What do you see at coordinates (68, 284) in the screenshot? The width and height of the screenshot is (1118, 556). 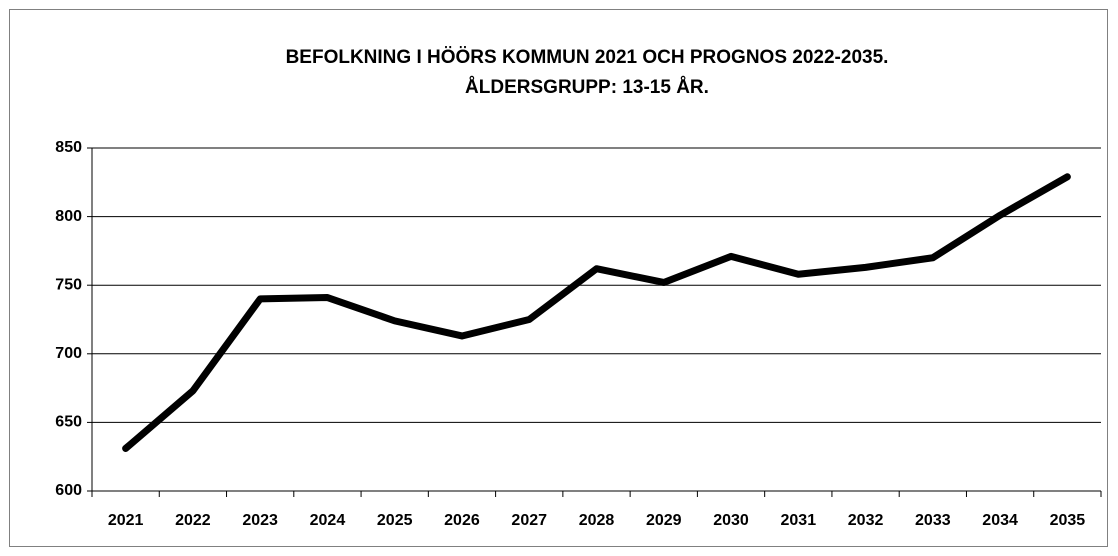 I see `y-tick-label: 750` at bounding box center [68, 284].